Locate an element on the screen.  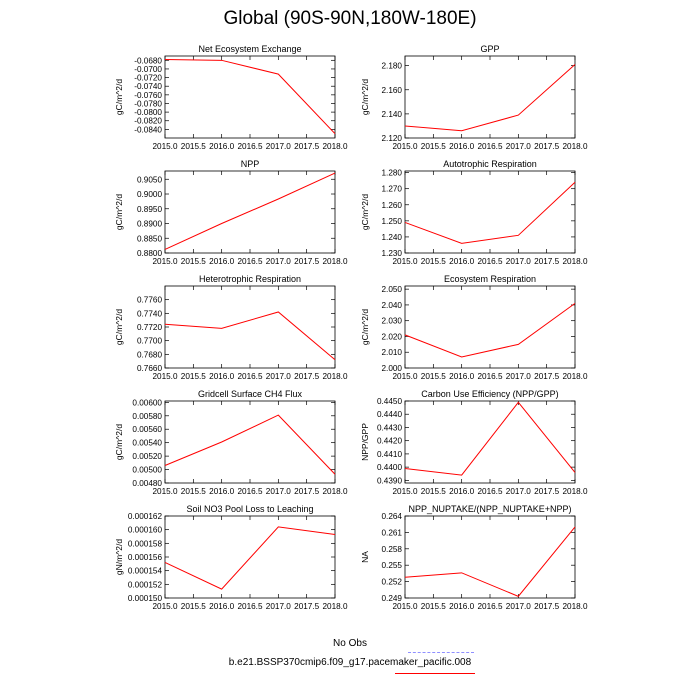
y-tick-label: -0.0740 is located at coordinates (148, 86).